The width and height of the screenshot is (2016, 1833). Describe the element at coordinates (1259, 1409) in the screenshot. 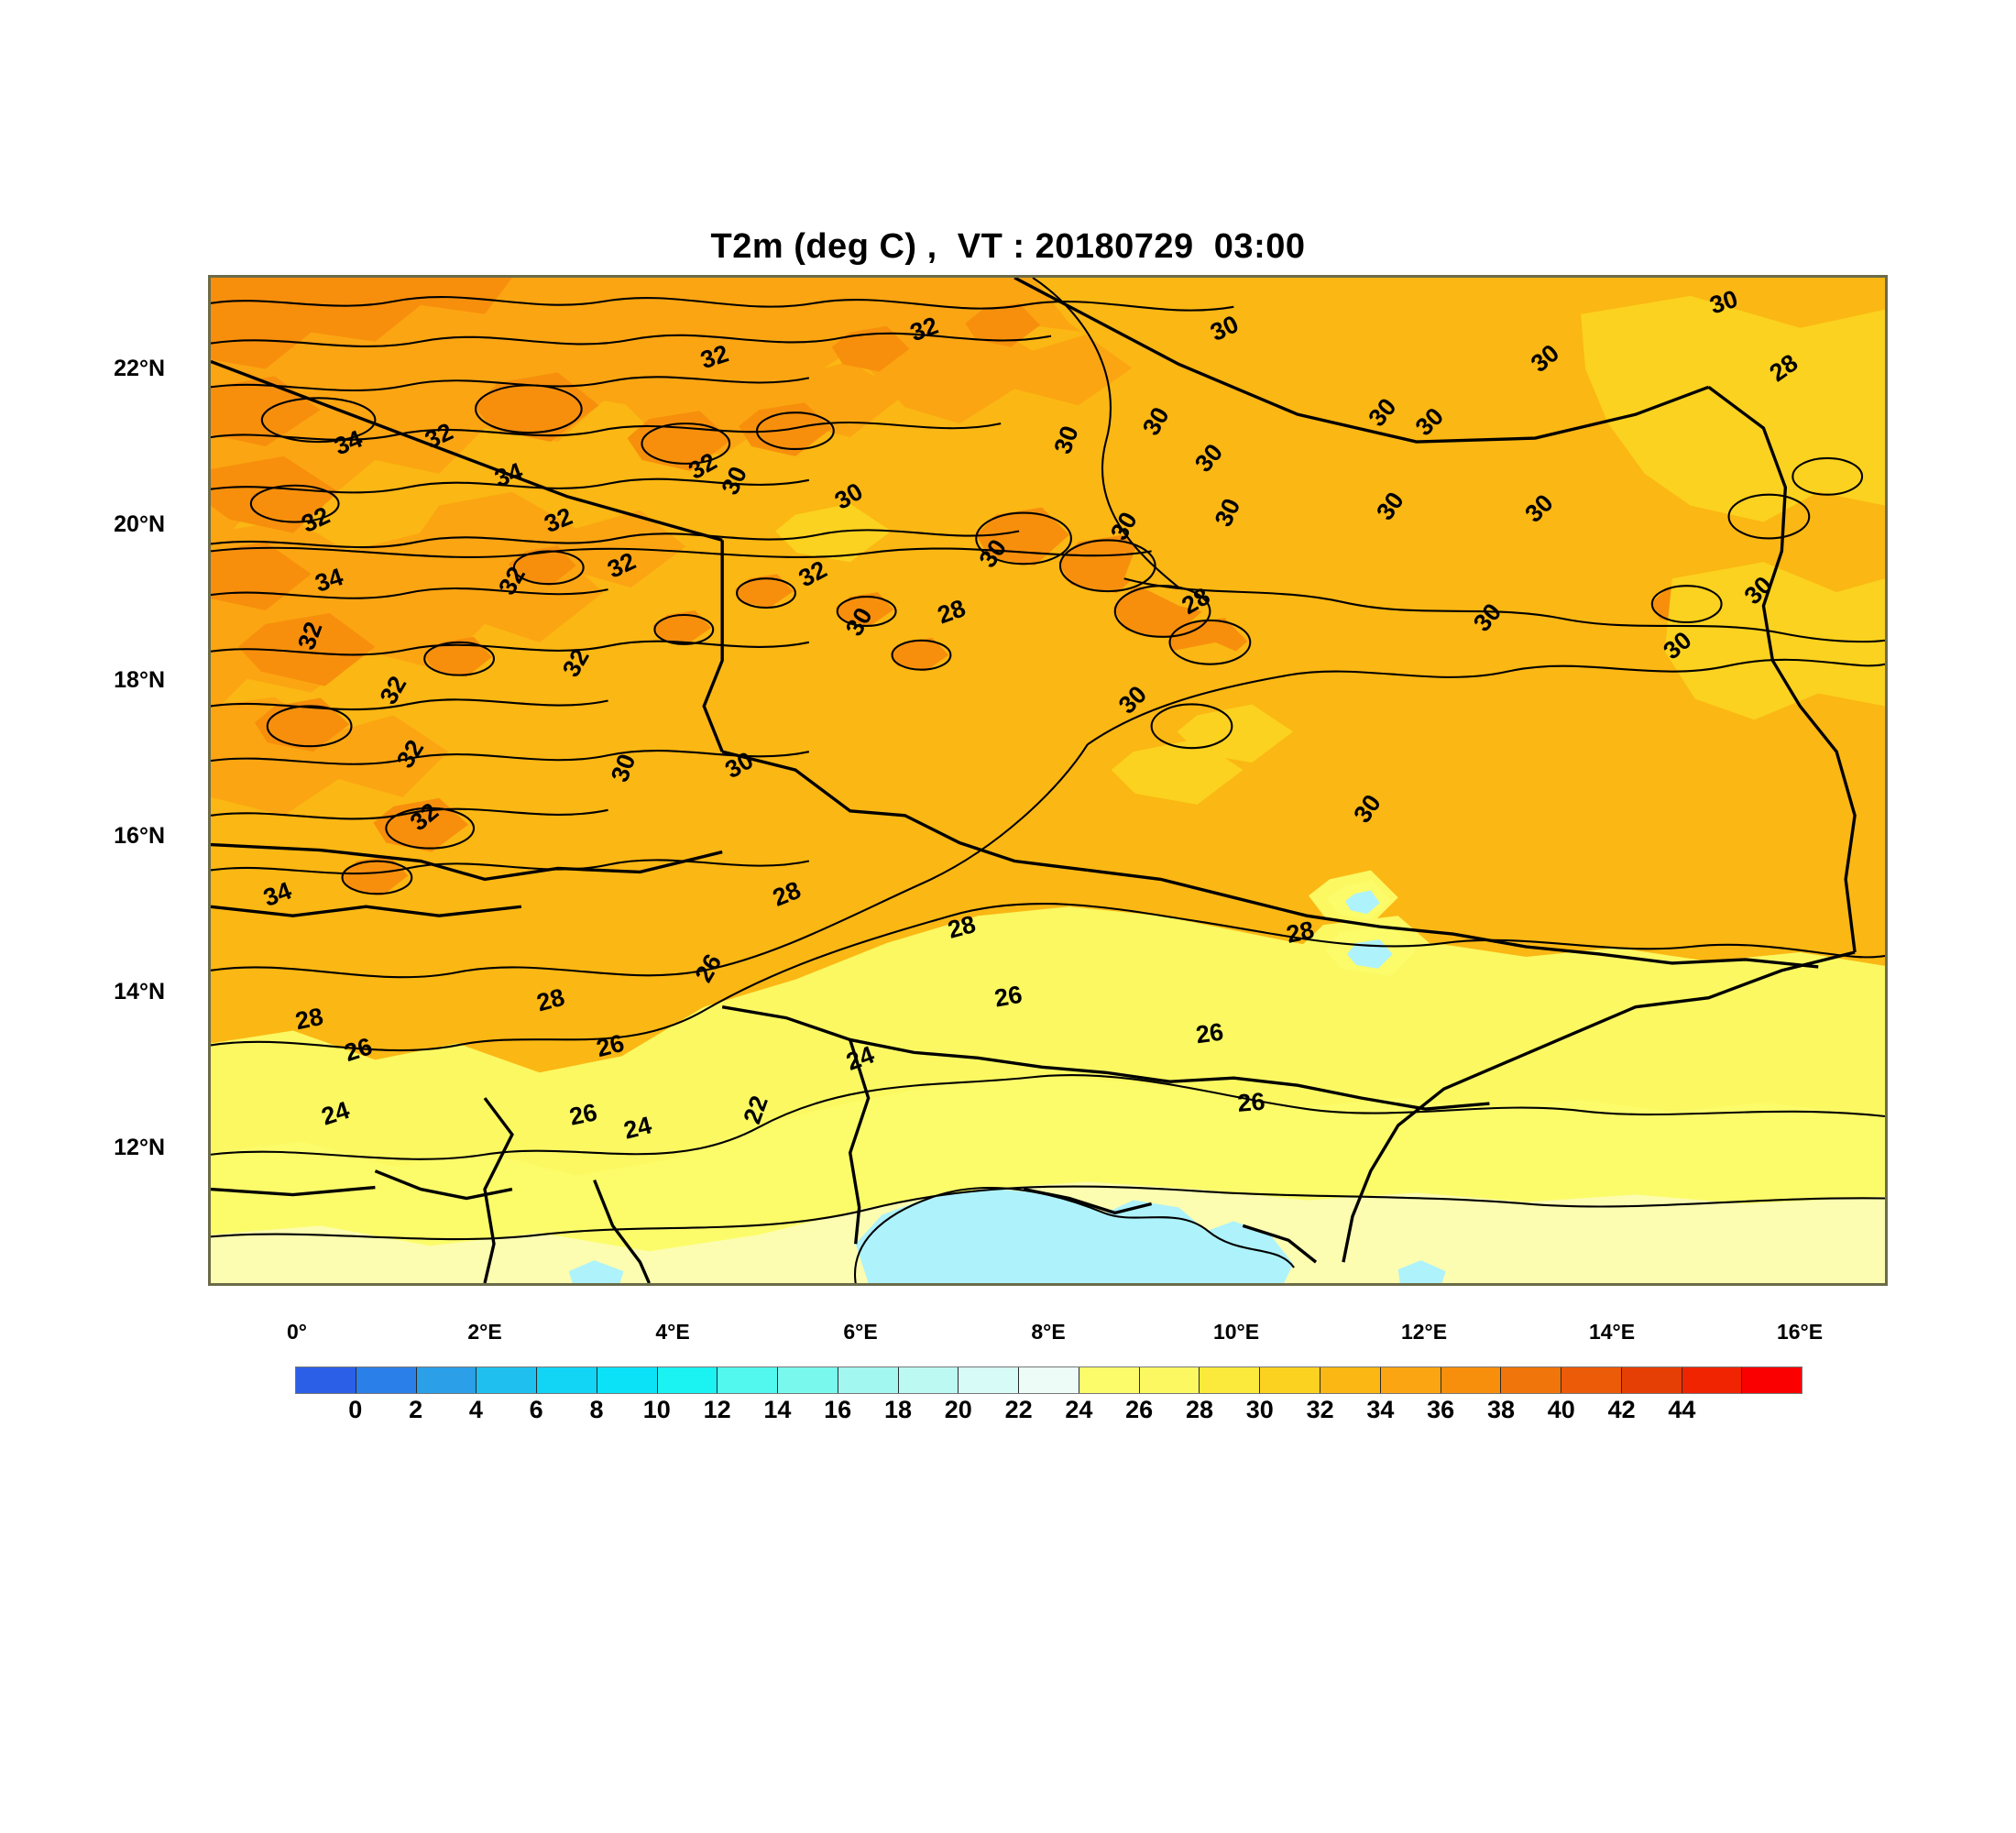

I see `colorbar-tick: 30` at that location.